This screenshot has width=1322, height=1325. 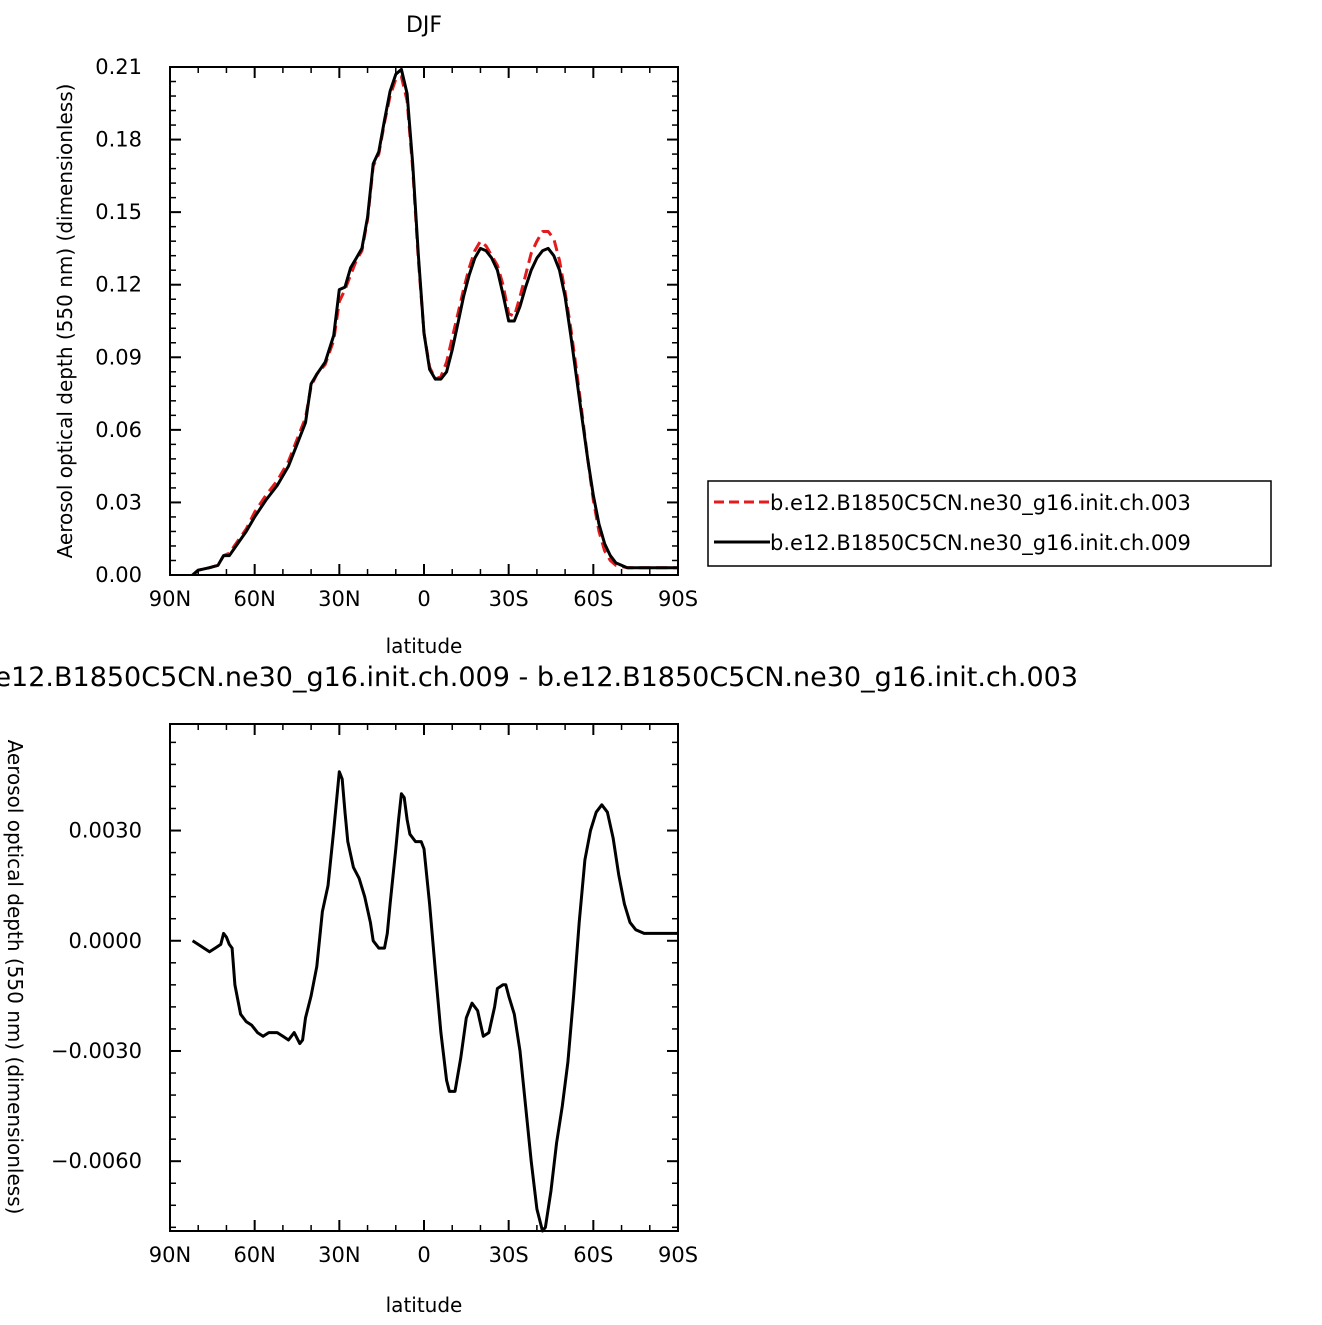 I want to click on bottom-panel-x-tick-label: 60S, so click(x=593, y=1255).